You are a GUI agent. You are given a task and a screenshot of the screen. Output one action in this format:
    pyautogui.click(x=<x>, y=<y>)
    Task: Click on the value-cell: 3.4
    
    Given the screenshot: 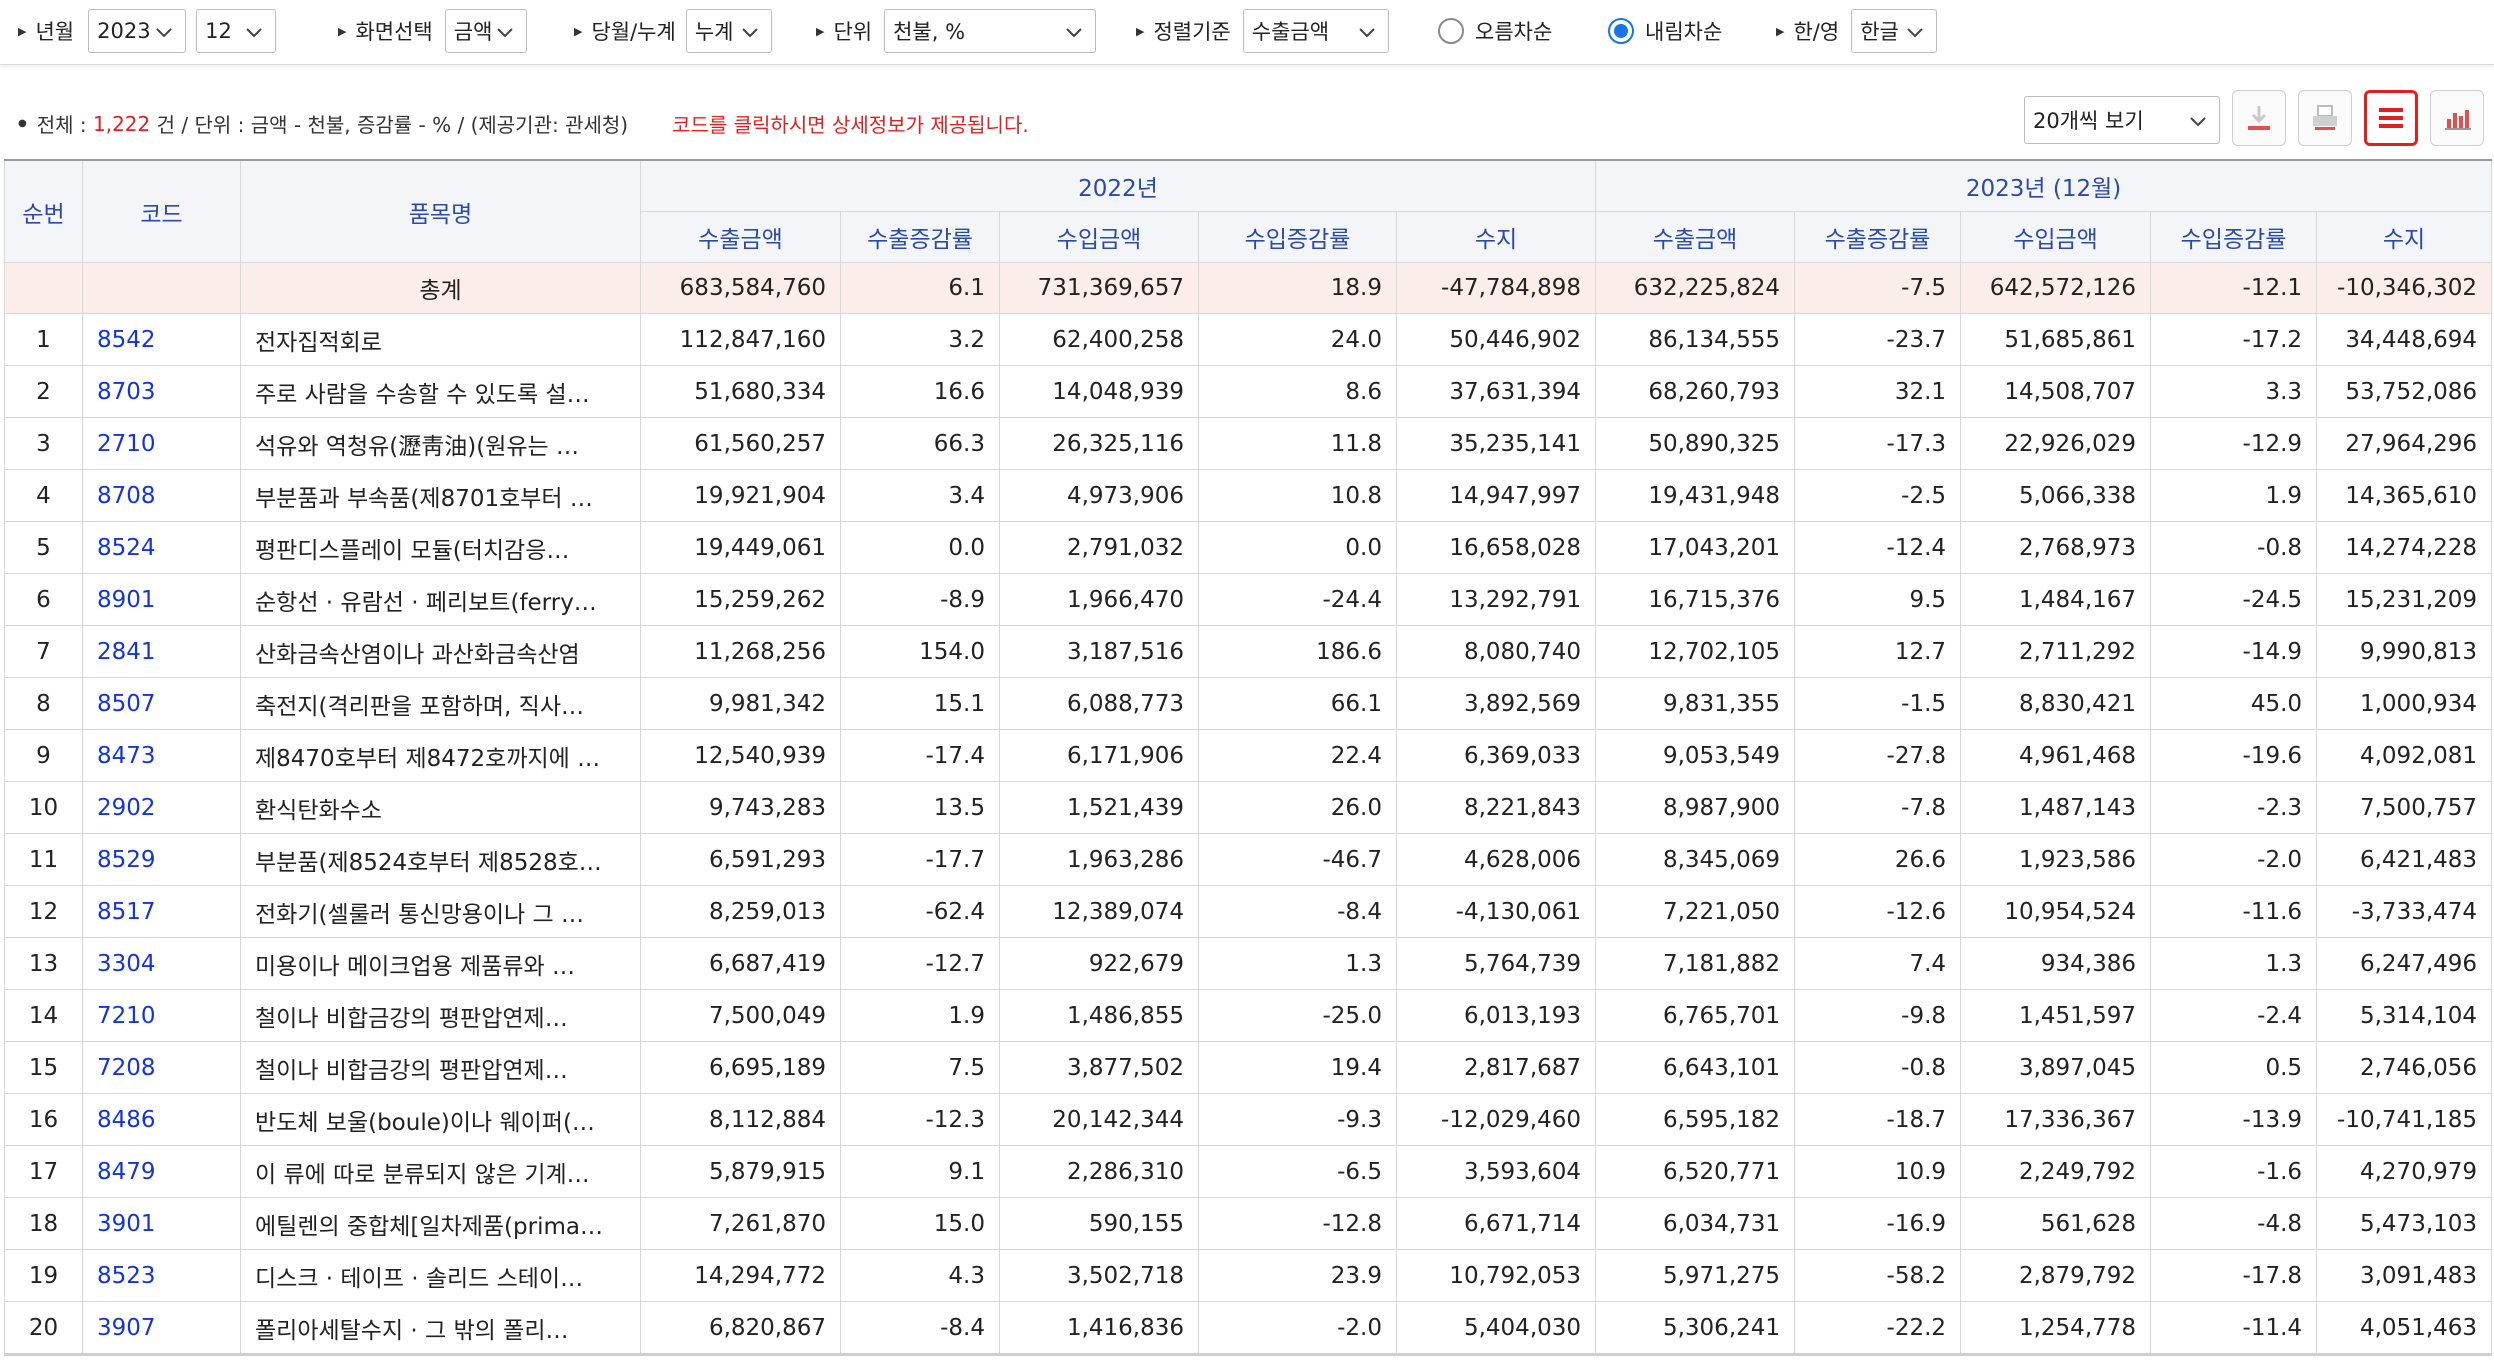 What is the action you would take?
    pyautogui.click(x=920, y=495)
    